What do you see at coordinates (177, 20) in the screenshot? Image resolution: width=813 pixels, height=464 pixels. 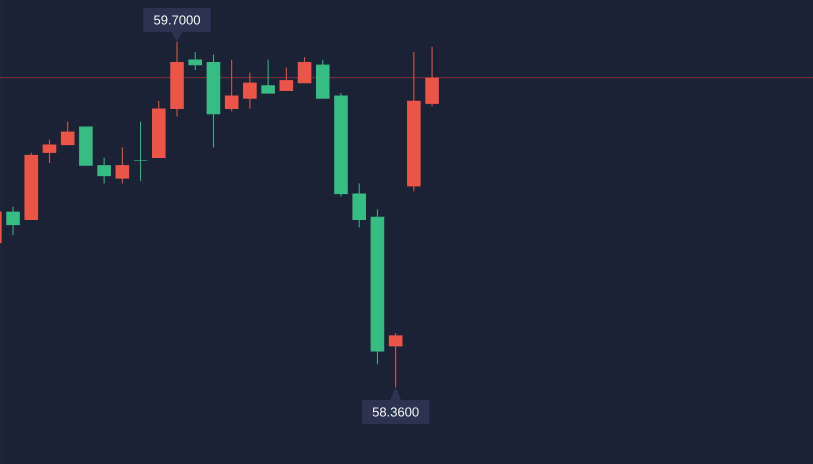 I see `annotation: 59.7000` at bounding box center [177, 20].